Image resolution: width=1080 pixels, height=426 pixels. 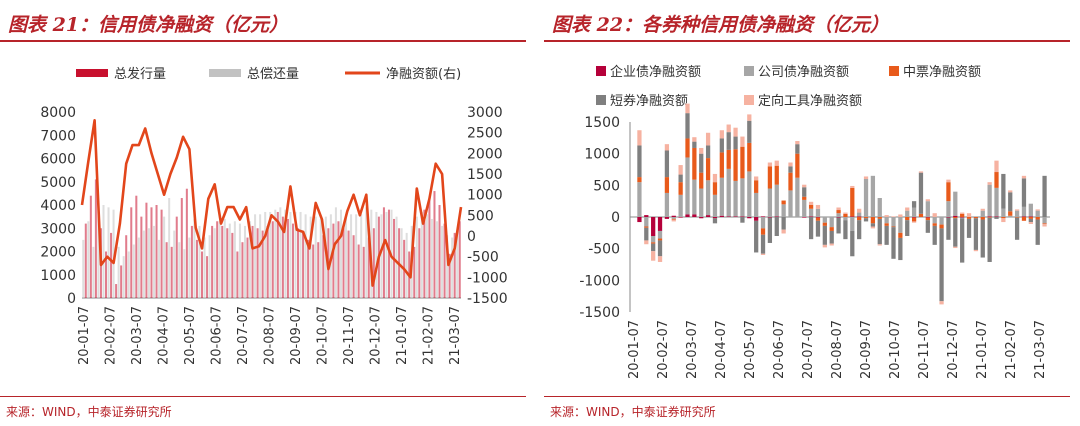 I want to click on right-chart-y-tick-label: 1000, so click(x=602, y=155).